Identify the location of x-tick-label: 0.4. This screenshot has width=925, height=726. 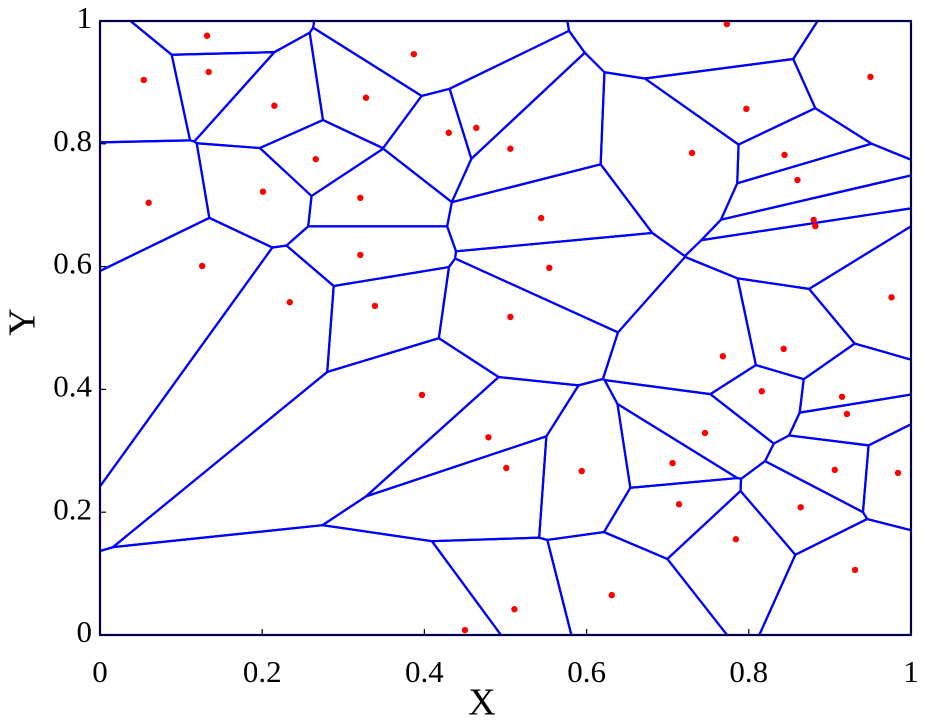
(424, 671).